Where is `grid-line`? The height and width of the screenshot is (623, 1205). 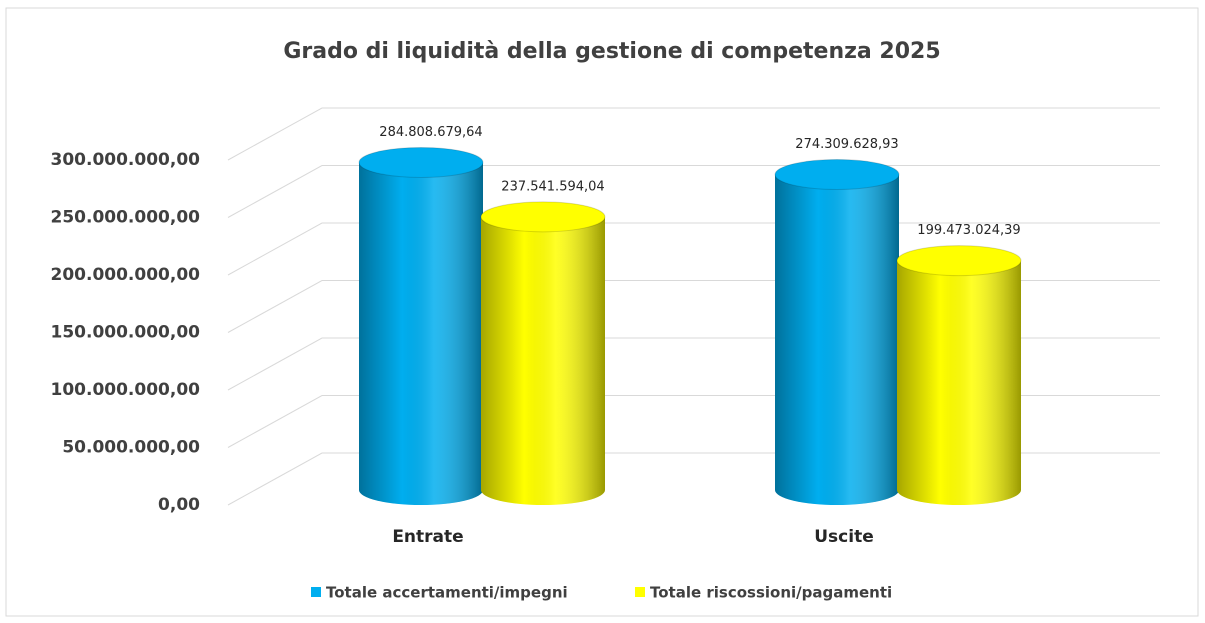 grid-line is located at coordinates (693, 134).